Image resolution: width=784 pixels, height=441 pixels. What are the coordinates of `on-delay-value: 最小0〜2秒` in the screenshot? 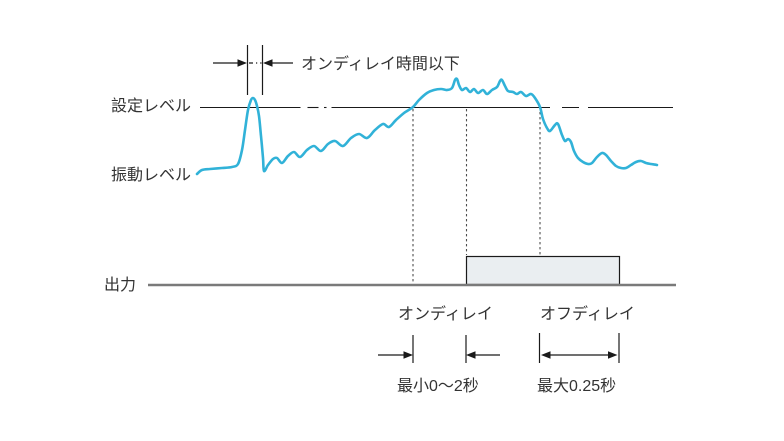 It's located at (438, 386).